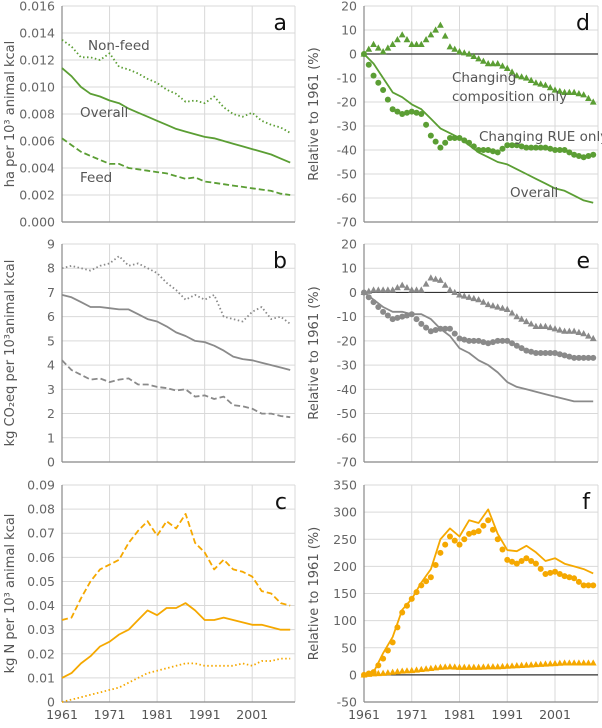 Image resolution: width=602 pixels, height=728 pixels. Describe the element at coordinates (478, 592) in the screenshot. I see `line-solid` at that location.